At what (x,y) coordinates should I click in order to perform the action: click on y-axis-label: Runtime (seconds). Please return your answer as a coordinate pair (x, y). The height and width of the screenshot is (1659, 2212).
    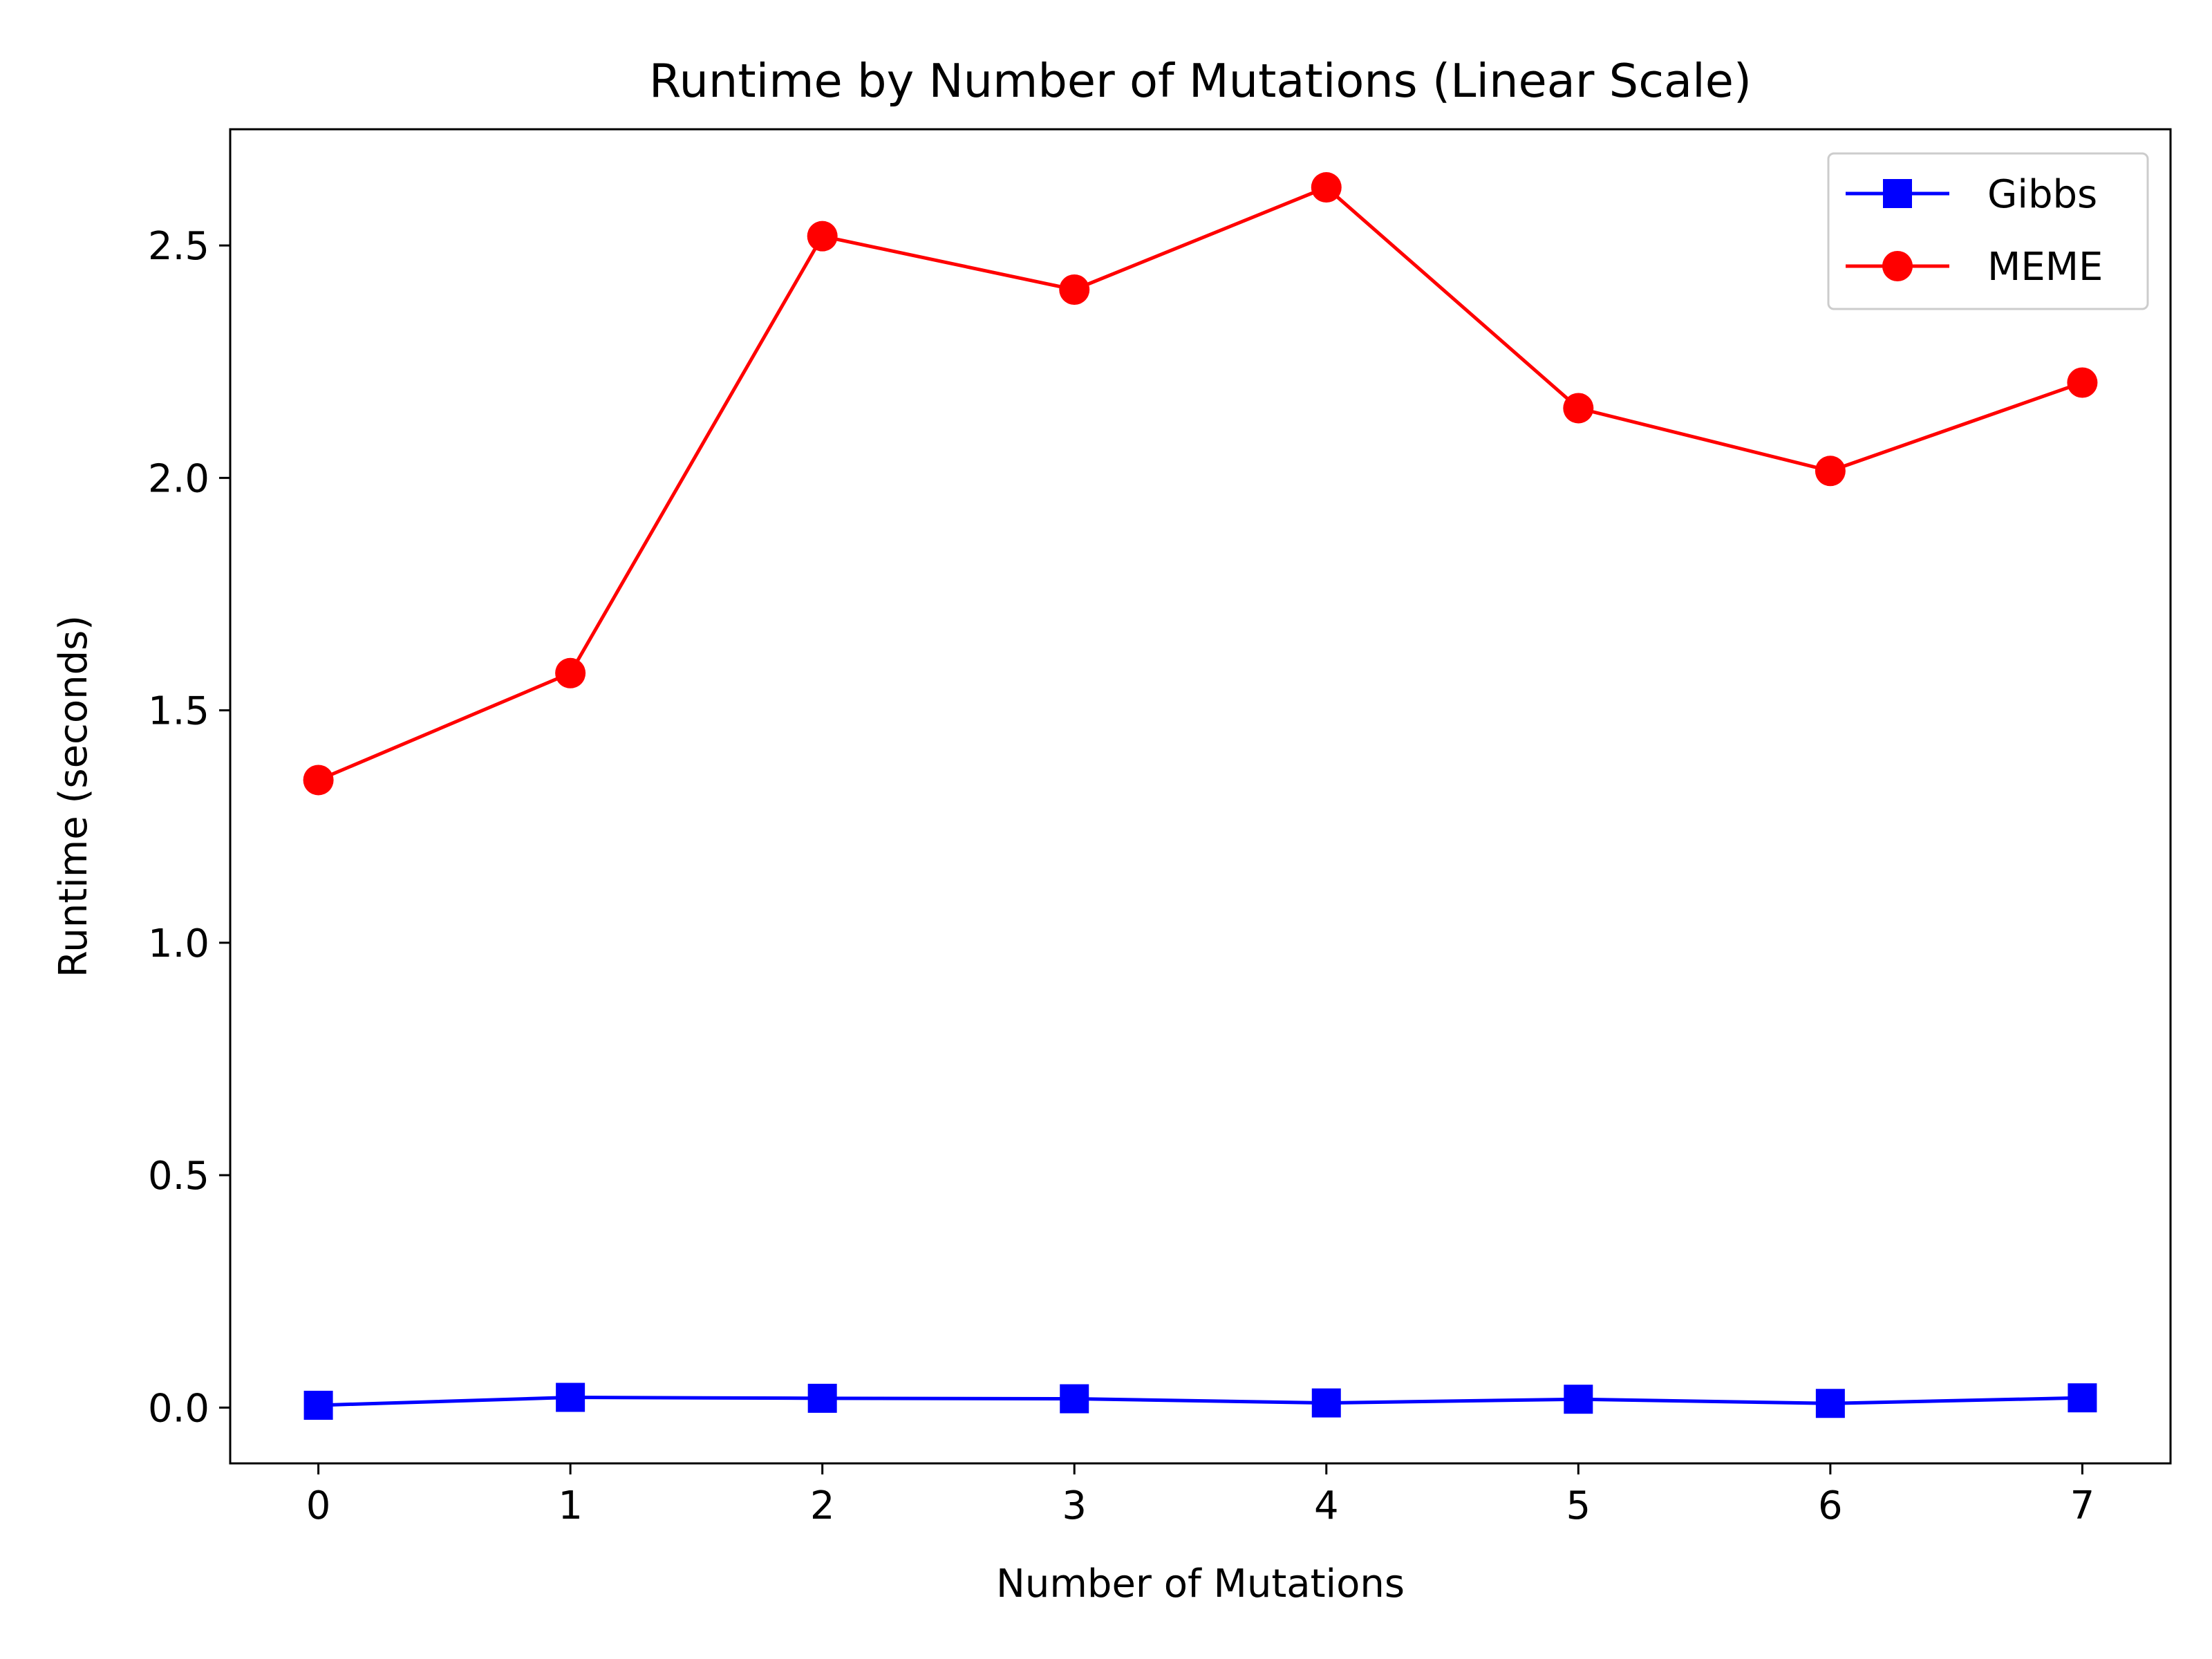
    Looking at the image, I should click on (73, 796).